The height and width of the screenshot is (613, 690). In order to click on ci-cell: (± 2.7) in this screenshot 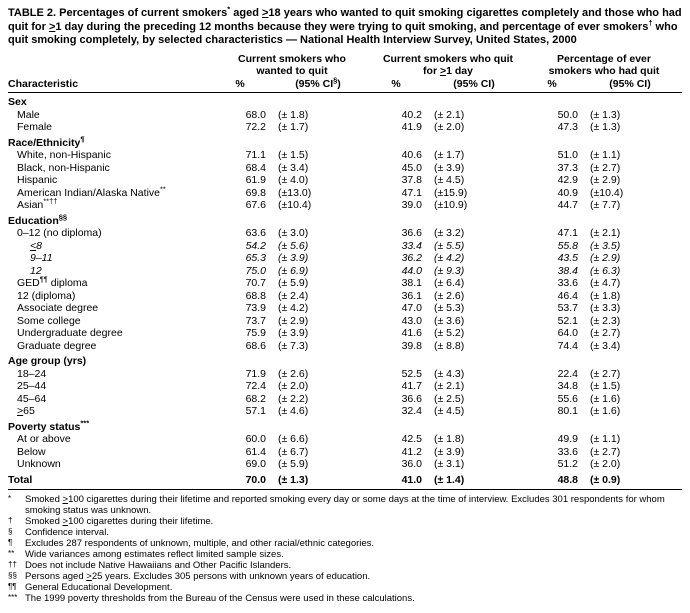, I will do `click(605, 451)`.